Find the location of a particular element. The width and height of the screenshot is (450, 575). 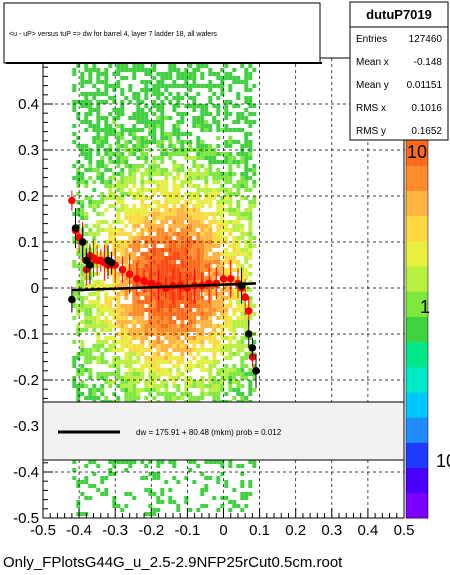

x-tick-label: -0.5 is located at coordinates (43, 530).